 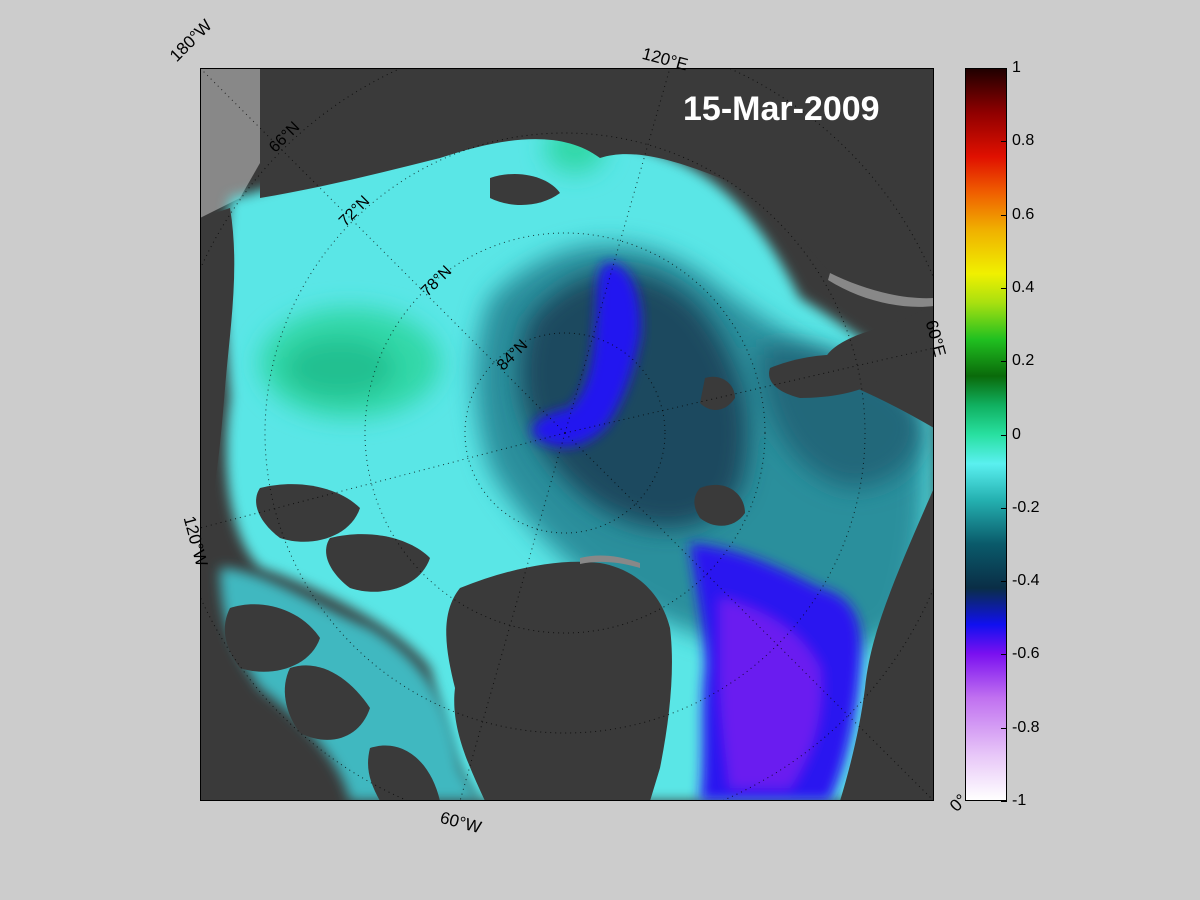 What do you see at coordinates (586, 354) in the screenshot?
I see `blue-strip-ice` at bounding box center [586, 354].